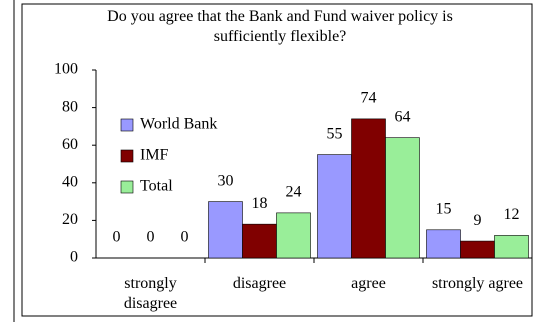  I want to click on y-tick-label: 60, so click(70, 144).